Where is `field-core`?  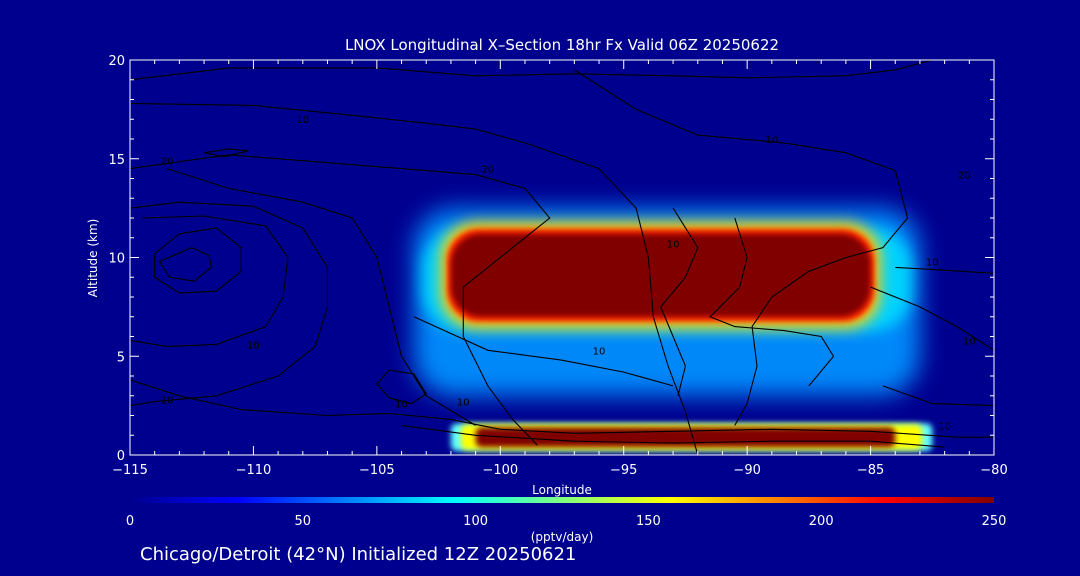 field-core is located at coordinates (660, 275).